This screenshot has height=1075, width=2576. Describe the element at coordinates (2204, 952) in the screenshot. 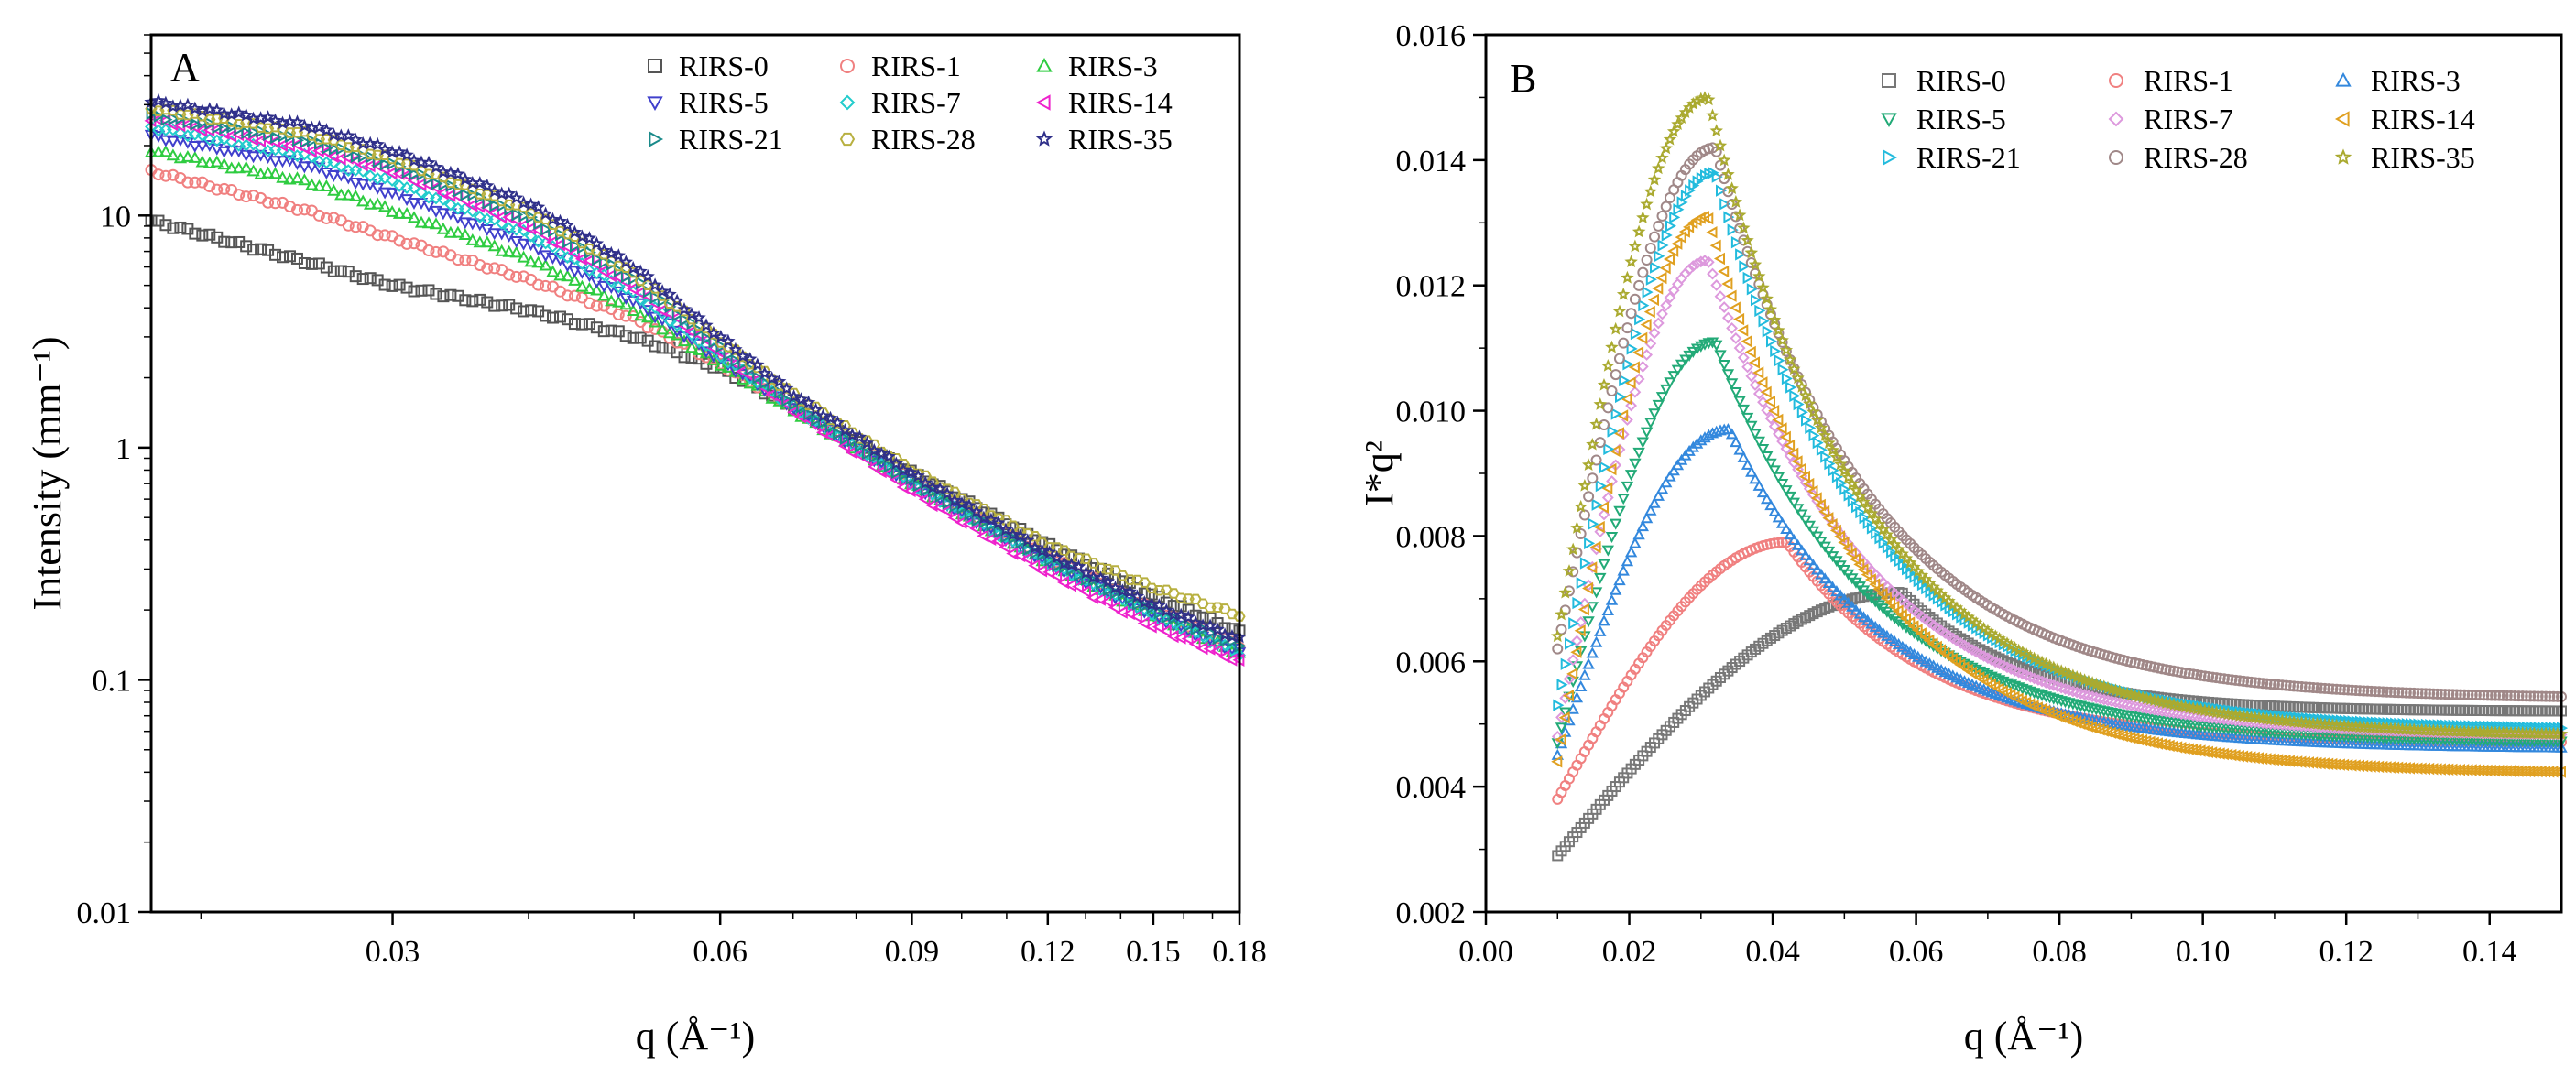

I see `panel-b-x-tick-label: 0.10` at that location.